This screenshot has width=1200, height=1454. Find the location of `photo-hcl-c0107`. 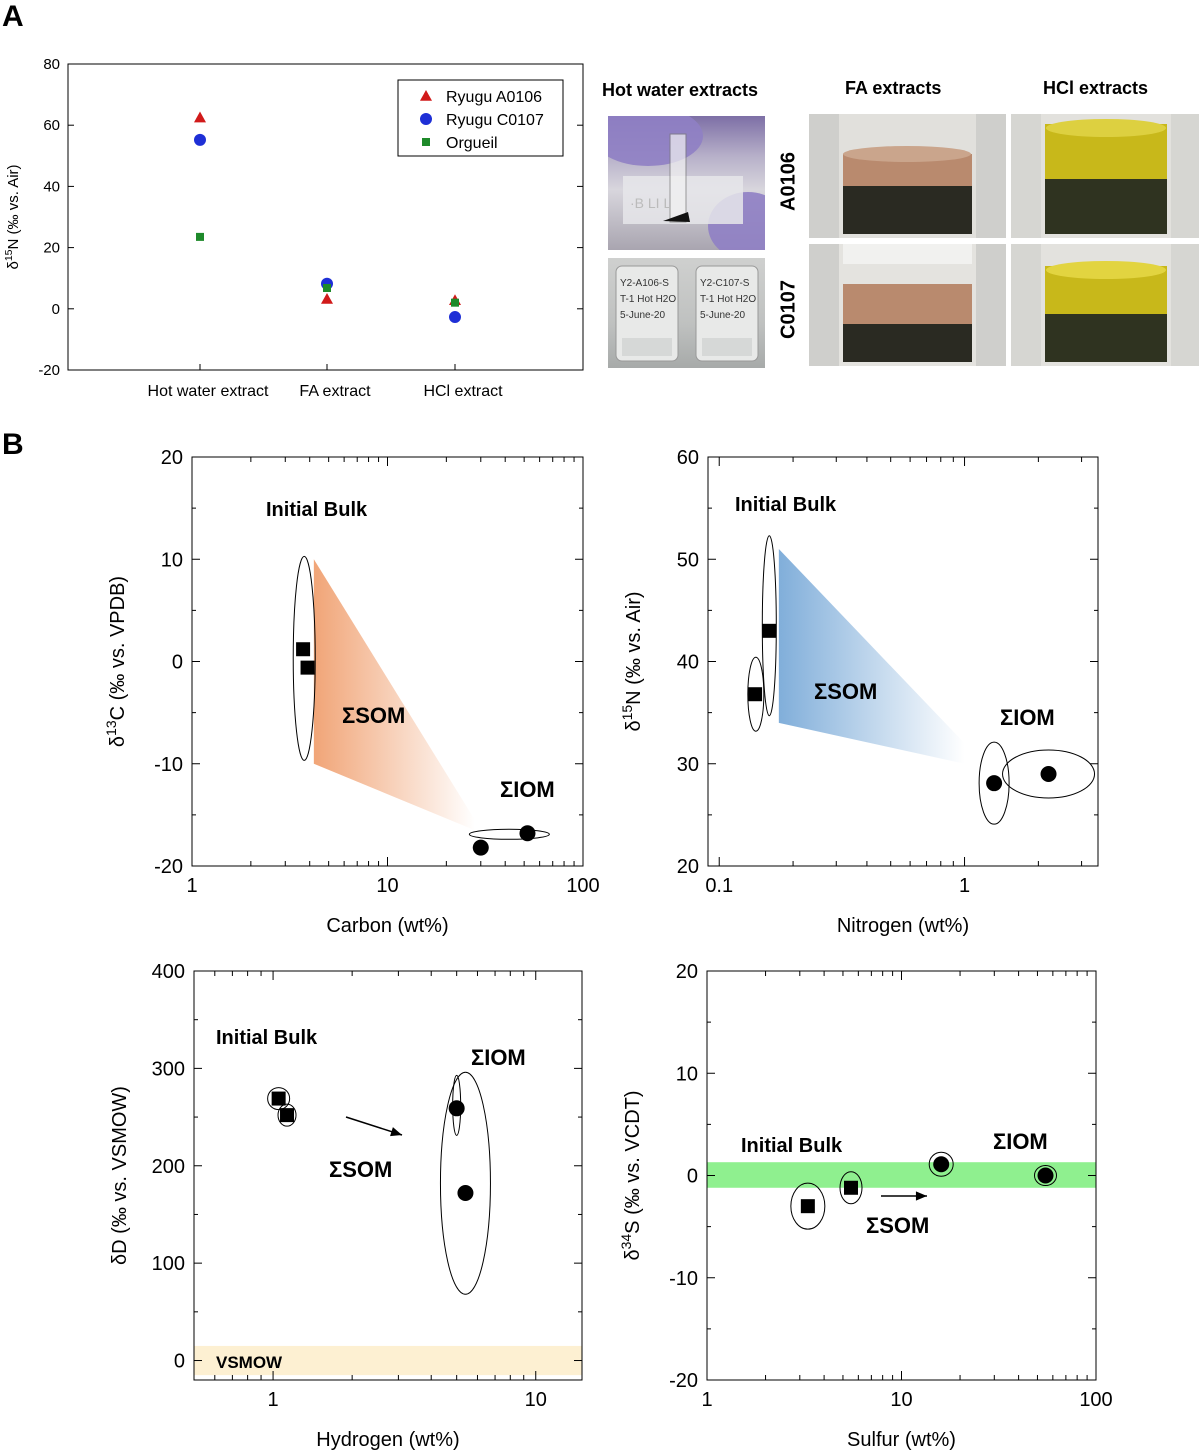

photo-hcl-c0107 is located at coordinates (1105, 305).